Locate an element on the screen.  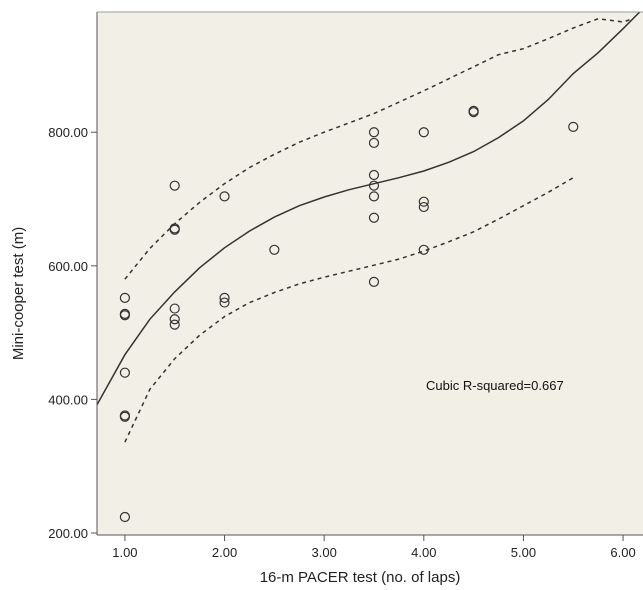
x-tick-label: 6.00 is located at coordinates (622, 552).